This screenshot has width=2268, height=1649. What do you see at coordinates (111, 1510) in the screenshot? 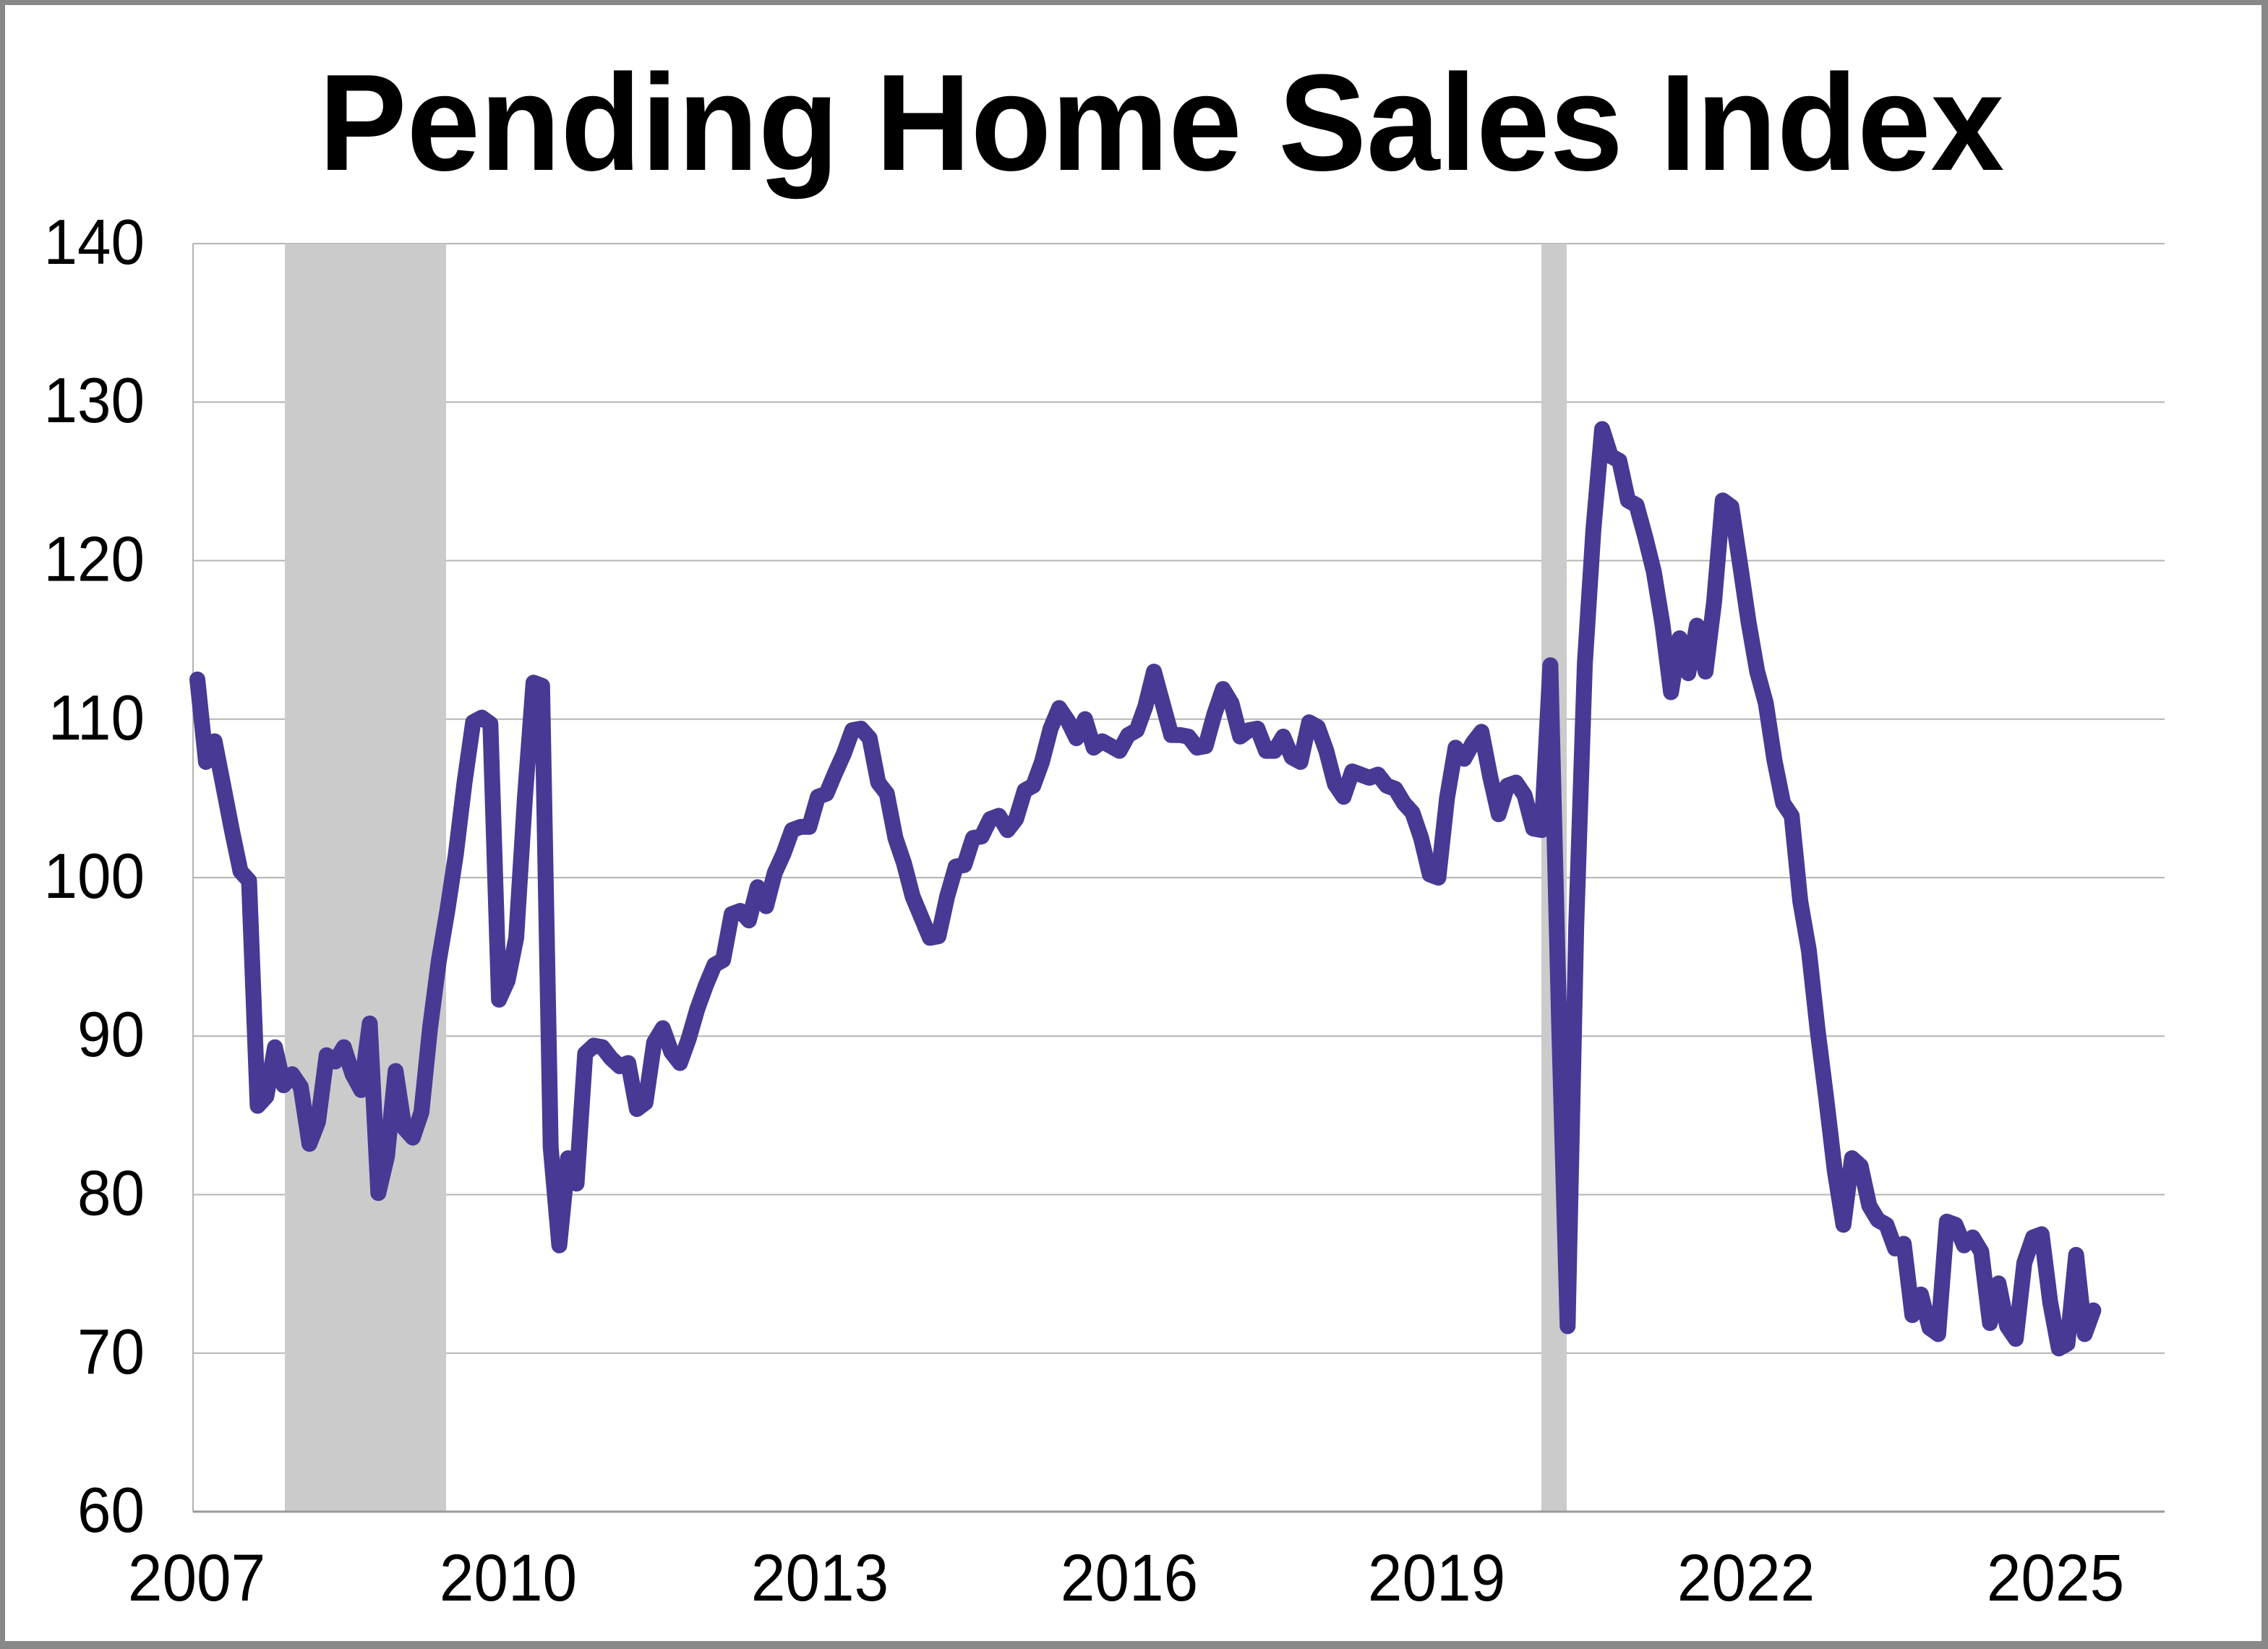
I see `svg-text: 60` at bounding box center [111, 1510].